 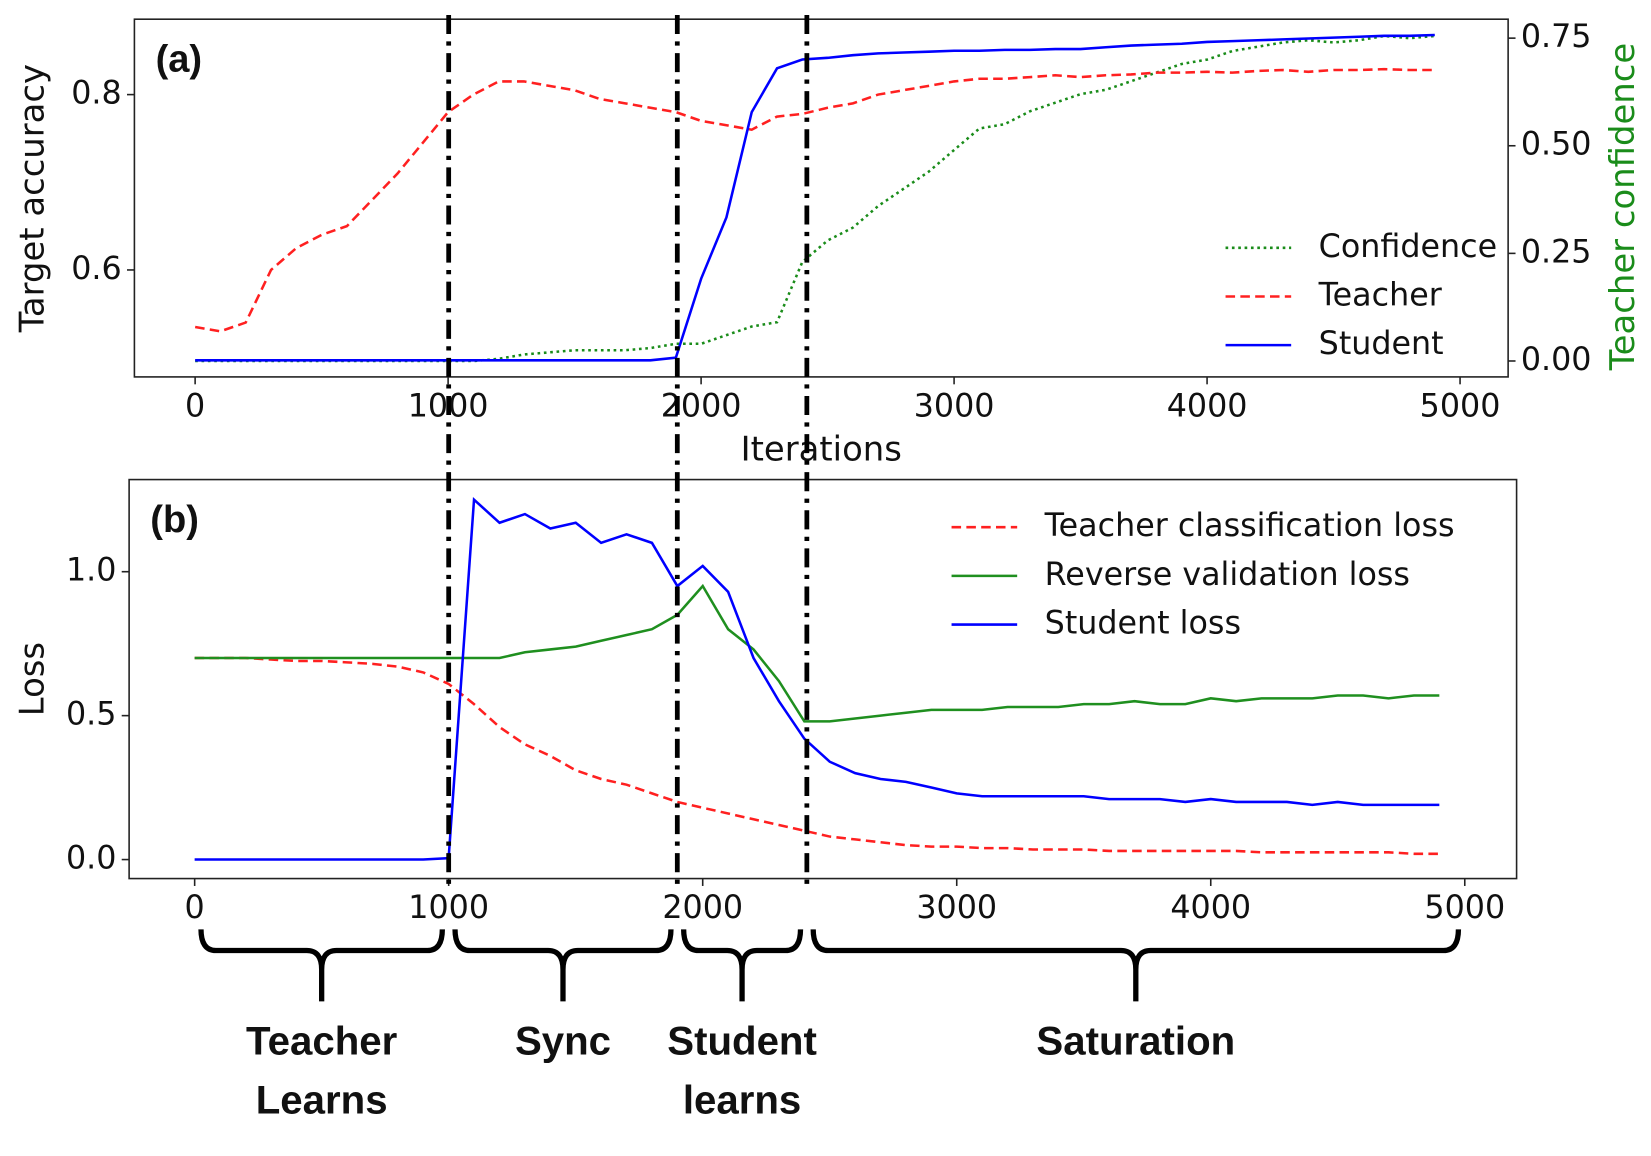 I want to click on phase-label: learns, so click(x=742, y=1100).